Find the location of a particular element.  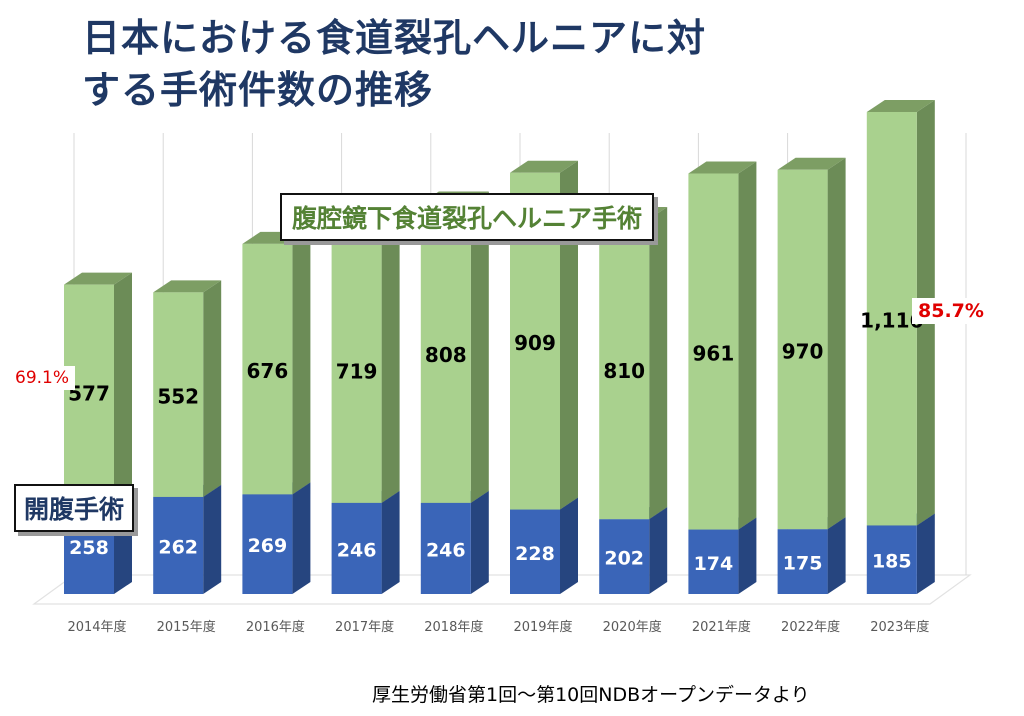

bar-open-2019年度 is located at coordinates (535, 551).